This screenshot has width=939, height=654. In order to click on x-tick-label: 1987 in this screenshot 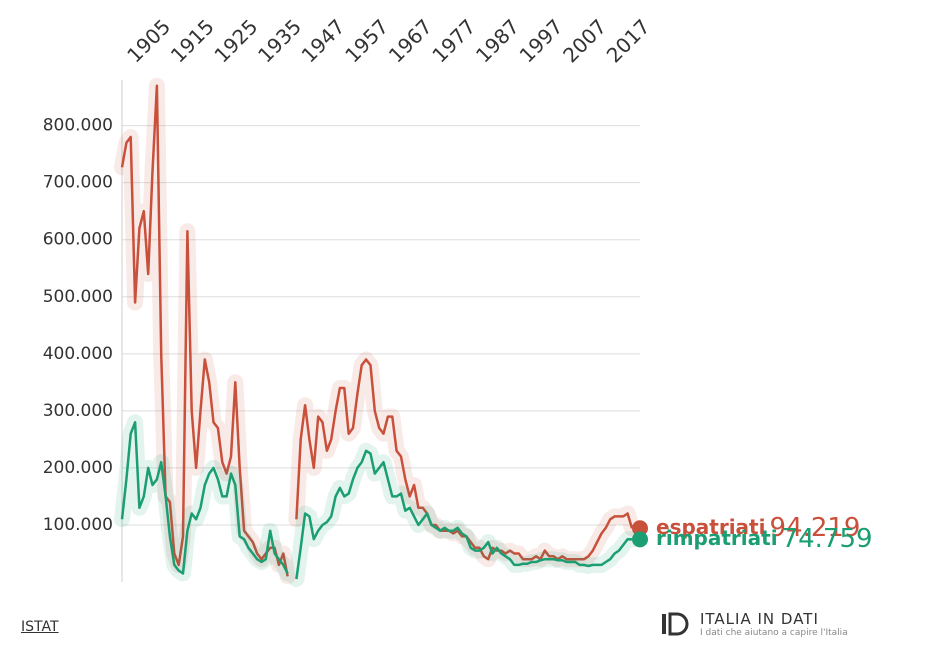, I will do `click(497, 40)`.